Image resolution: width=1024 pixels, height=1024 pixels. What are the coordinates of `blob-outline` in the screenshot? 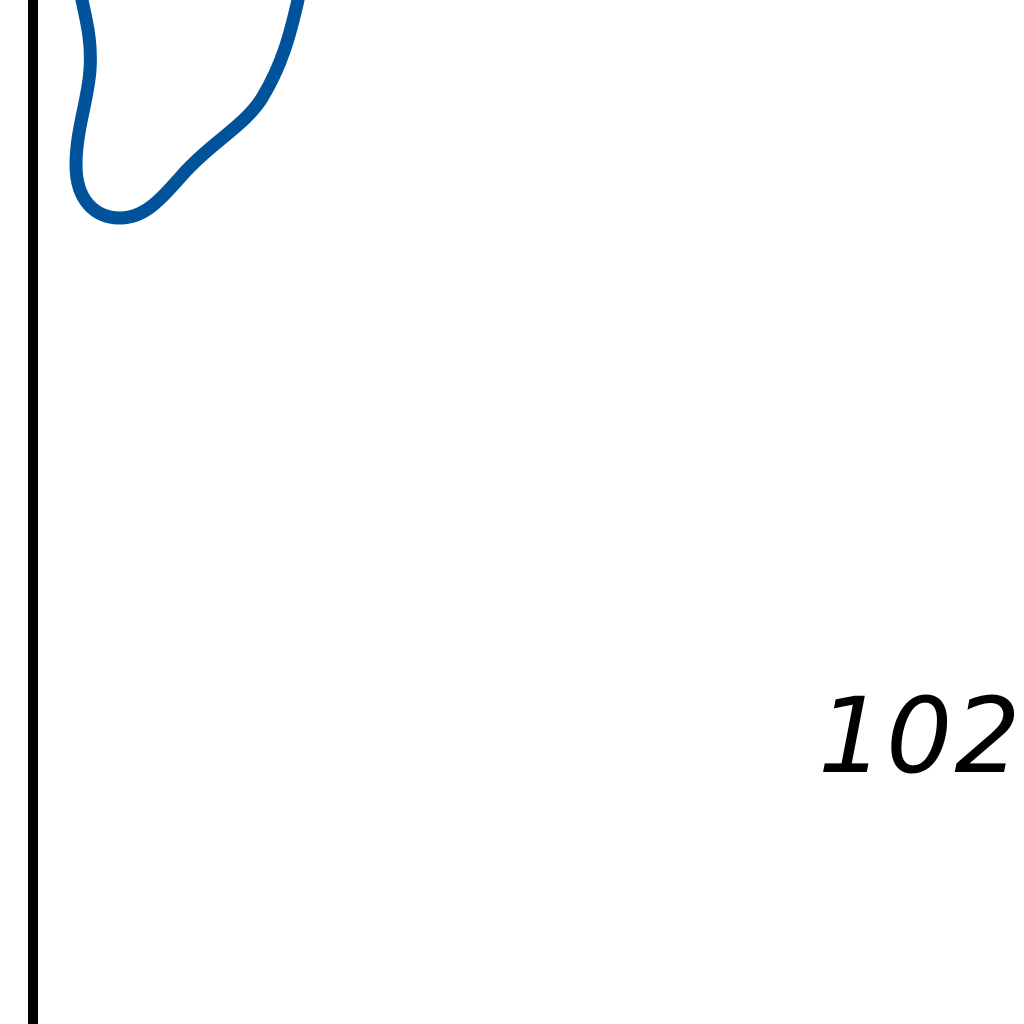 It's located at (187, 112).